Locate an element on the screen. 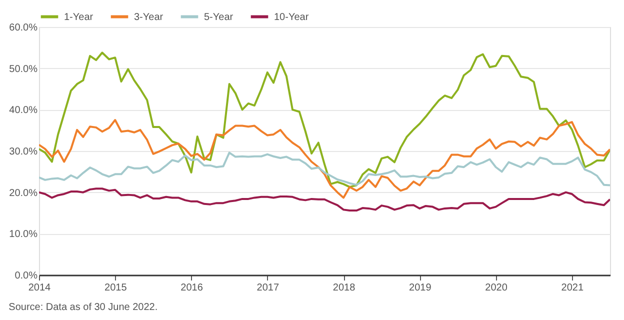 The image size is (624, 320). x-tick-label: 2016 is located at coordinates (192, 288).